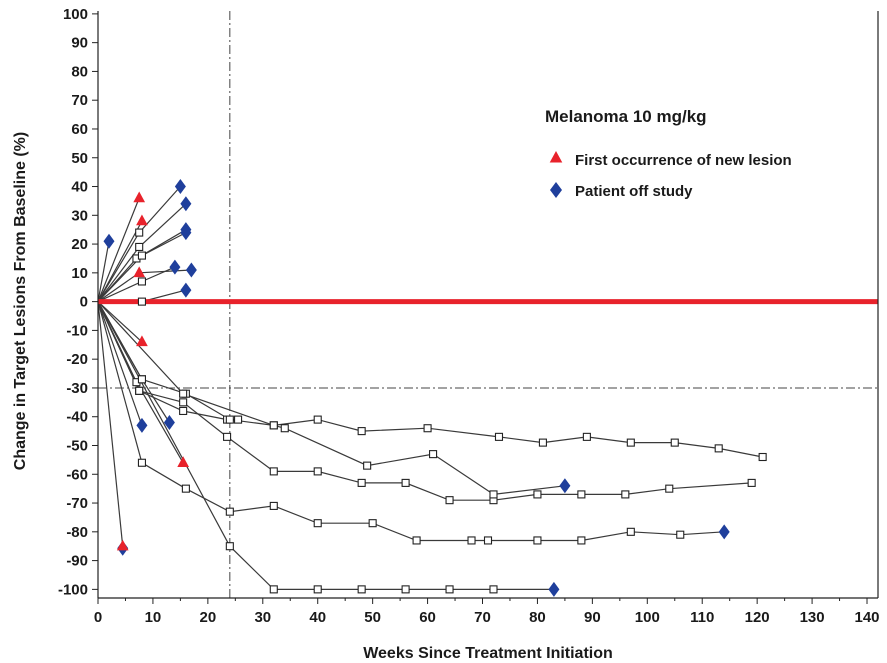 This screenshot has height=663, width=887. Describe the element at coordinates (482, 617) in the screenshot. I see `x-tick-label: 70` at that location.